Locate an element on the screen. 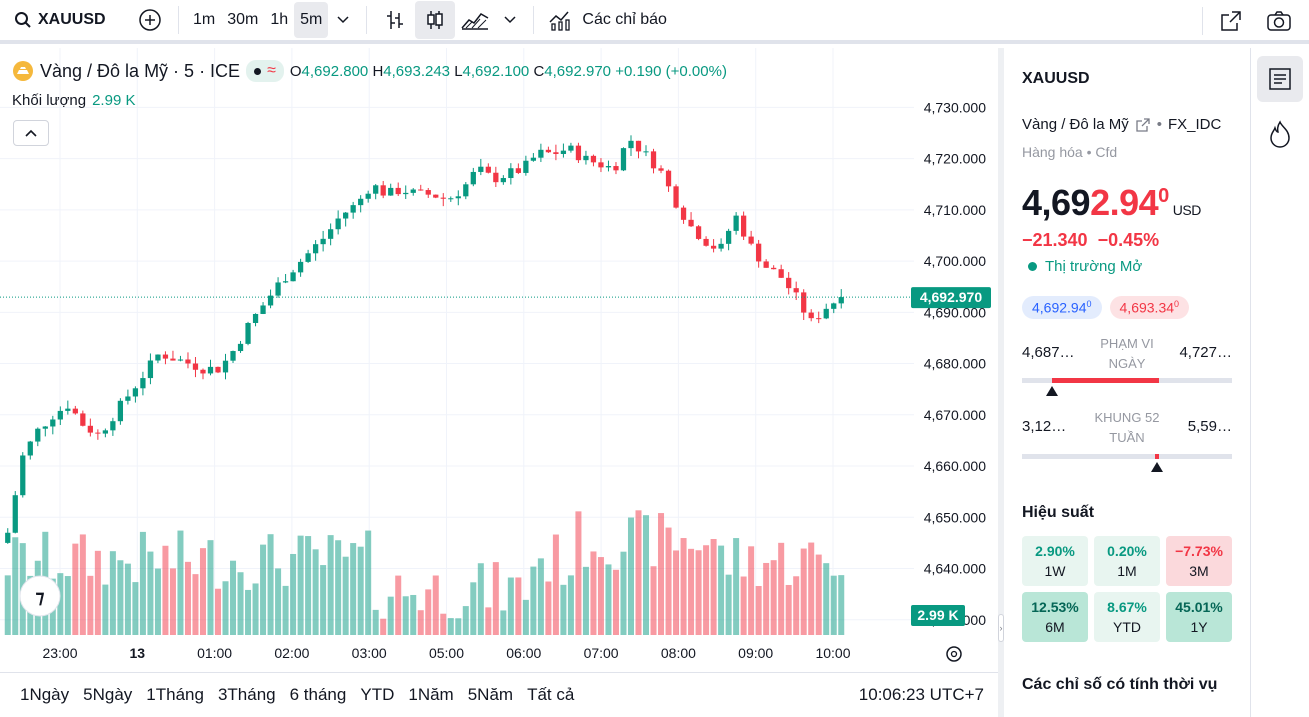 The width and height of the screenshot is (1309, 717). range-ytd: YTD is located at coordinates (377, 694).